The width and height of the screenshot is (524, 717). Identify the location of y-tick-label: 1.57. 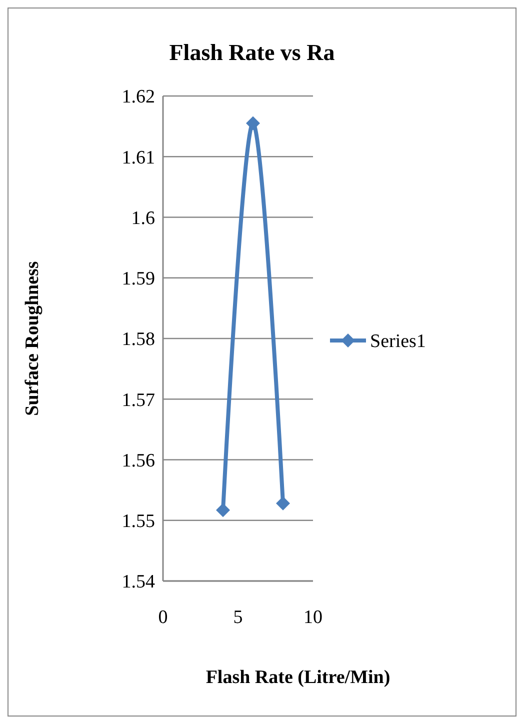
(138, 400).